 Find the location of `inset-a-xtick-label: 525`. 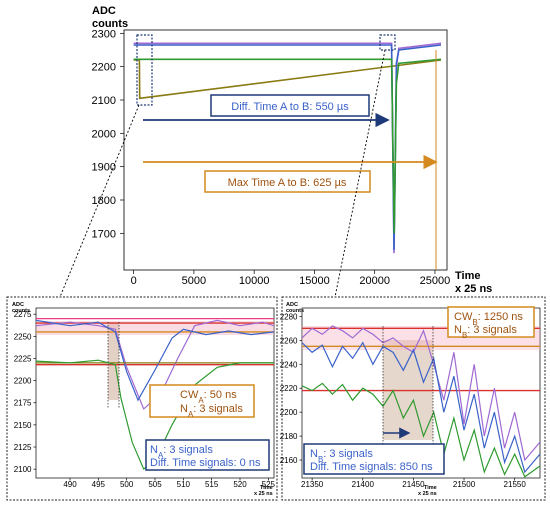

inset-a-xtick-label: 525 is located at coordinates (269, 484).